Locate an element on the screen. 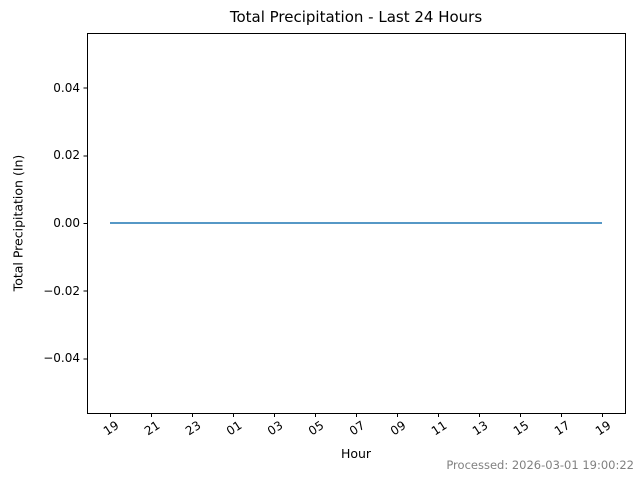 The image size is (640, 480). chart-title: Total Precipitation - Last 24 Hours is located at coordinates (356, 17).